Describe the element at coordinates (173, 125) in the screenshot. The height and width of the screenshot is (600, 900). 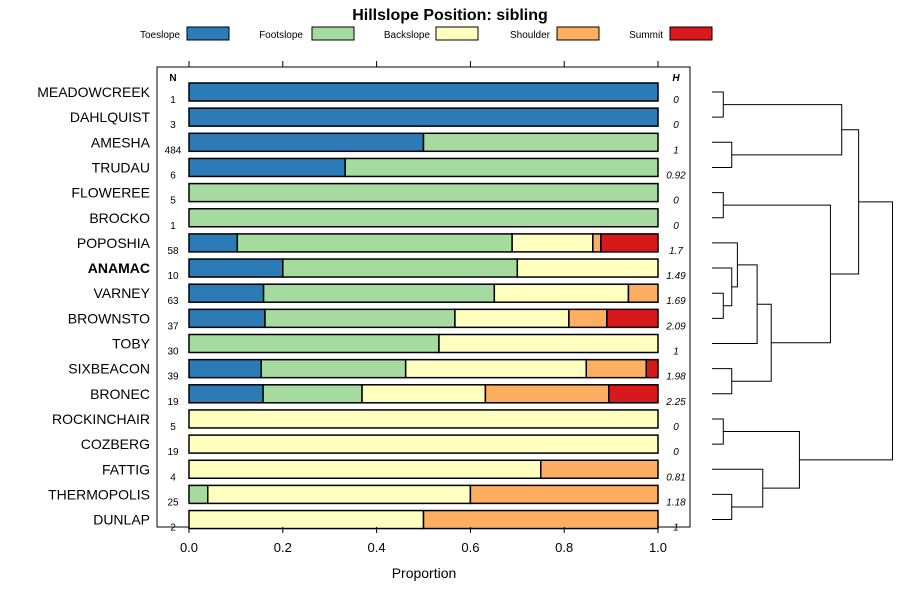
I see `row-n-value: 3` at that location.